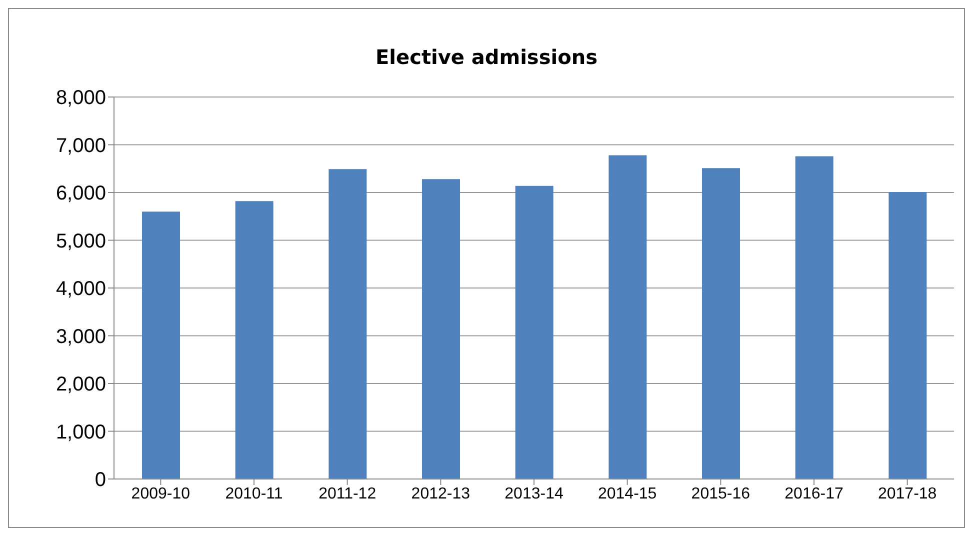 The height and width of the screenshot is (536, 971). I want to click on x-tick-label: 2011-12, so click(347, 493).